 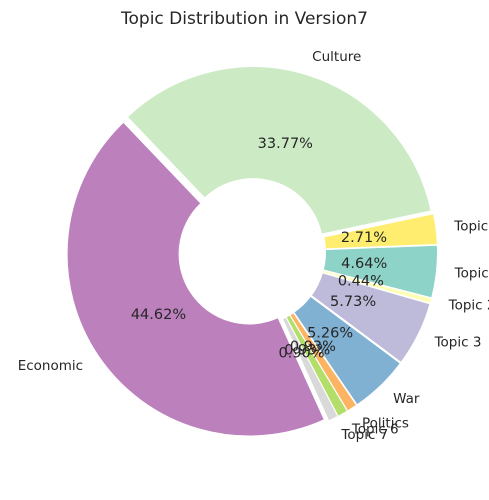 I want to click on slice-war, so click(x=347, y=350).